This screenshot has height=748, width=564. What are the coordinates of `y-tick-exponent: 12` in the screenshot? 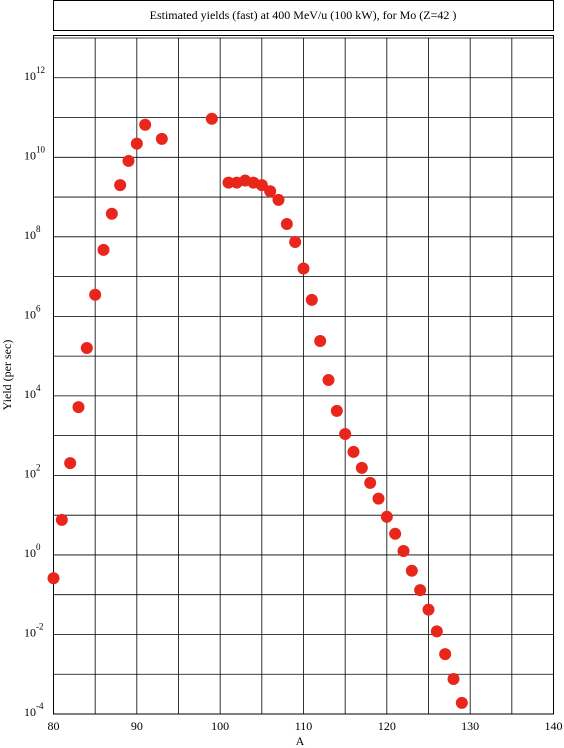 It's located at (40, 70).